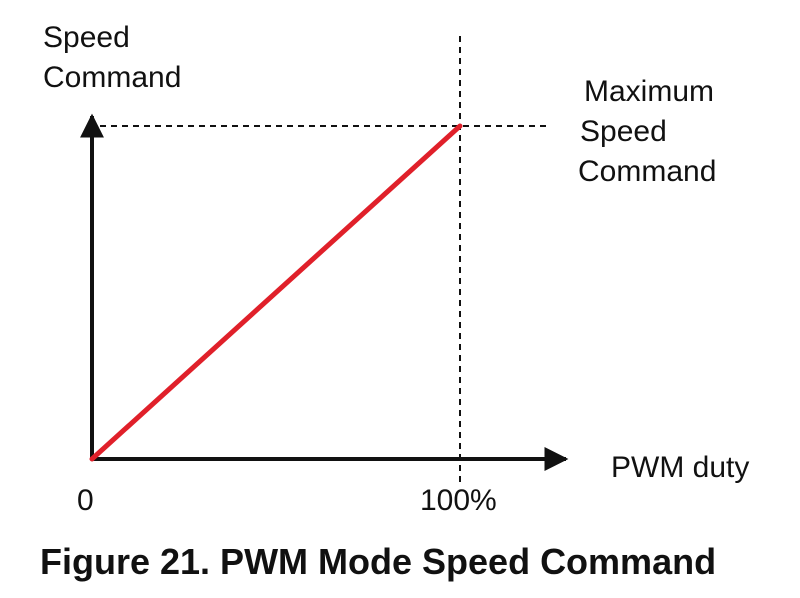  Describe the element at coordinates (112, 58) in the screenshot. I see `y-axis-label: Speed Command` at that location.